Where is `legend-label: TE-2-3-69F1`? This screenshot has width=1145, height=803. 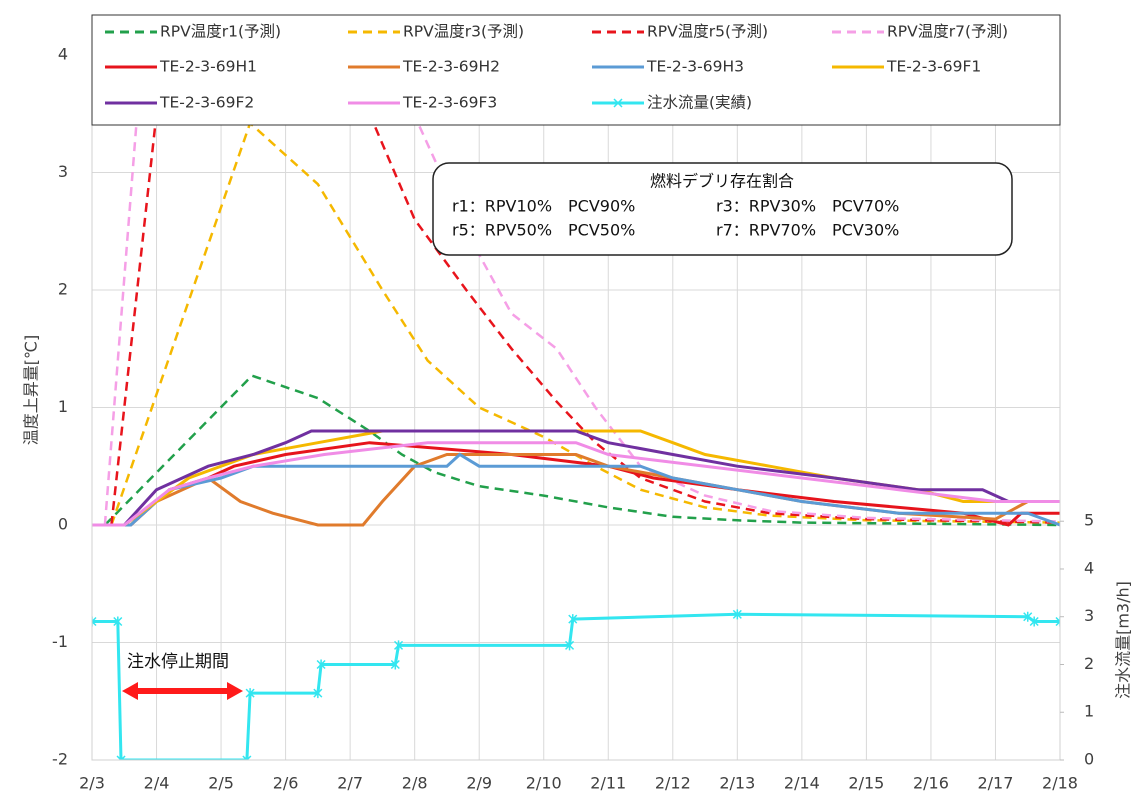 legend-label: TE-2-3-69F1 is located at coordinates (933, 67).